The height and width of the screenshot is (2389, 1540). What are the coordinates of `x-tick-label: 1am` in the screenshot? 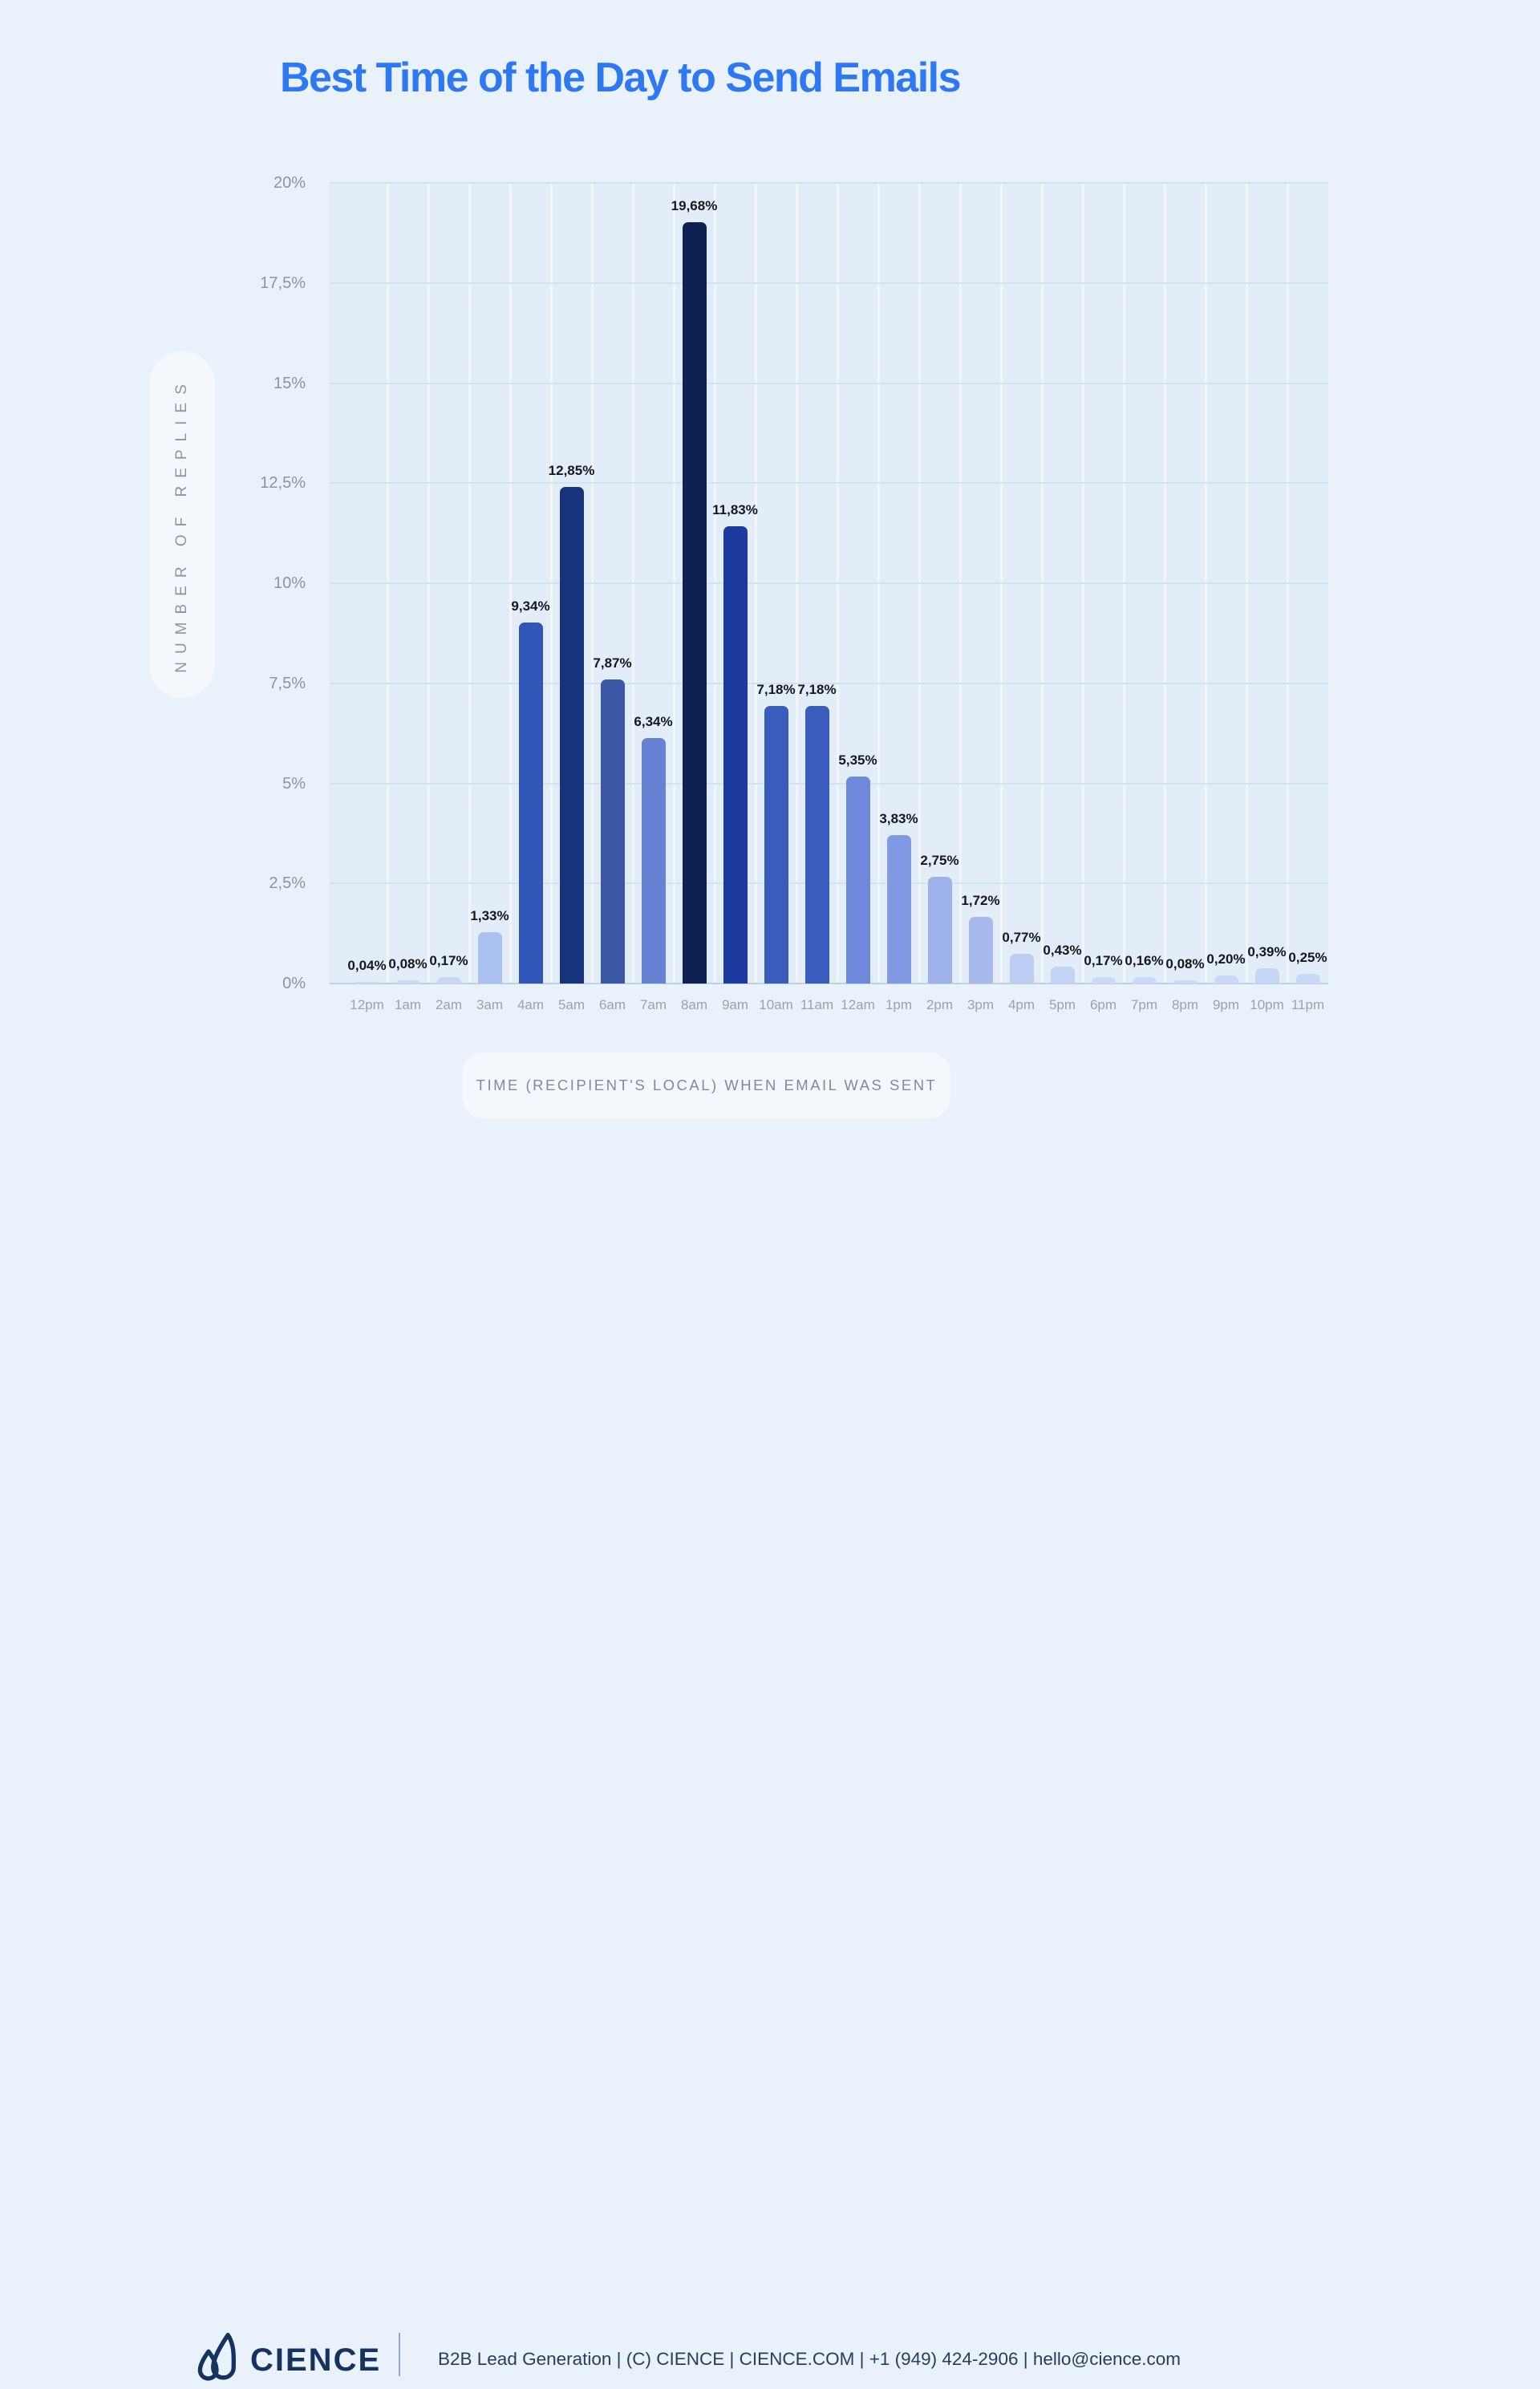 It's located at (408, 1004).